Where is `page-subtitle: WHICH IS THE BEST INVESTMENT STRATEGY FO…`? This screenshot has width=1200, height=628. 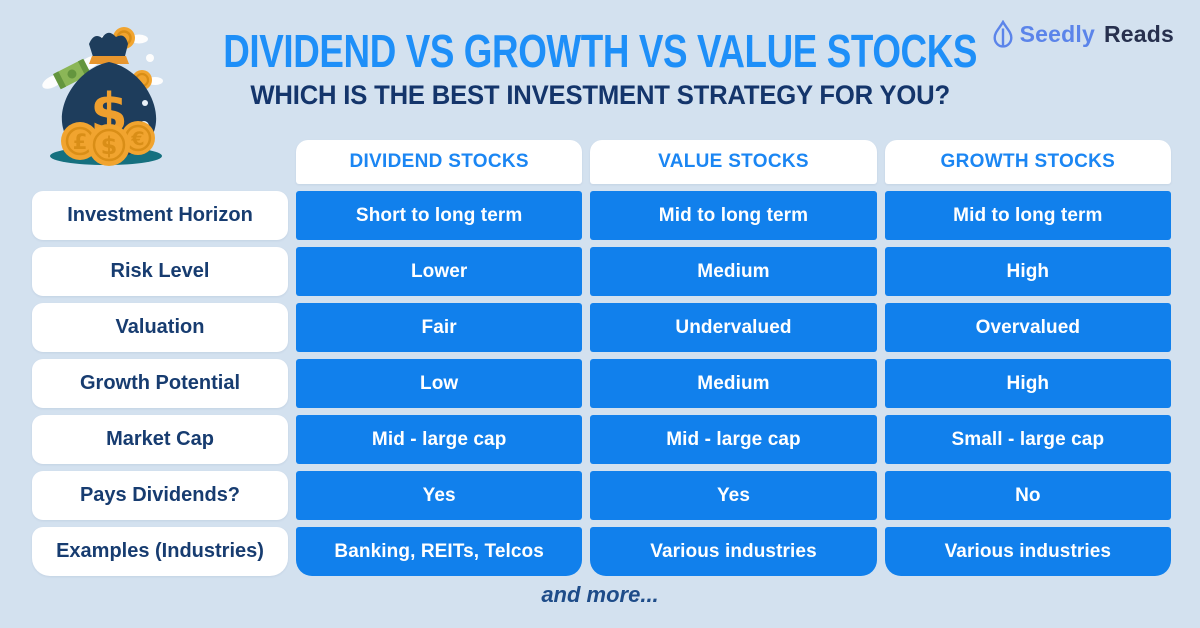 page-subtitle: WHICH IS THE BEST INVESTMENT STRATEGY FO… is located at coordinates (600, 95).